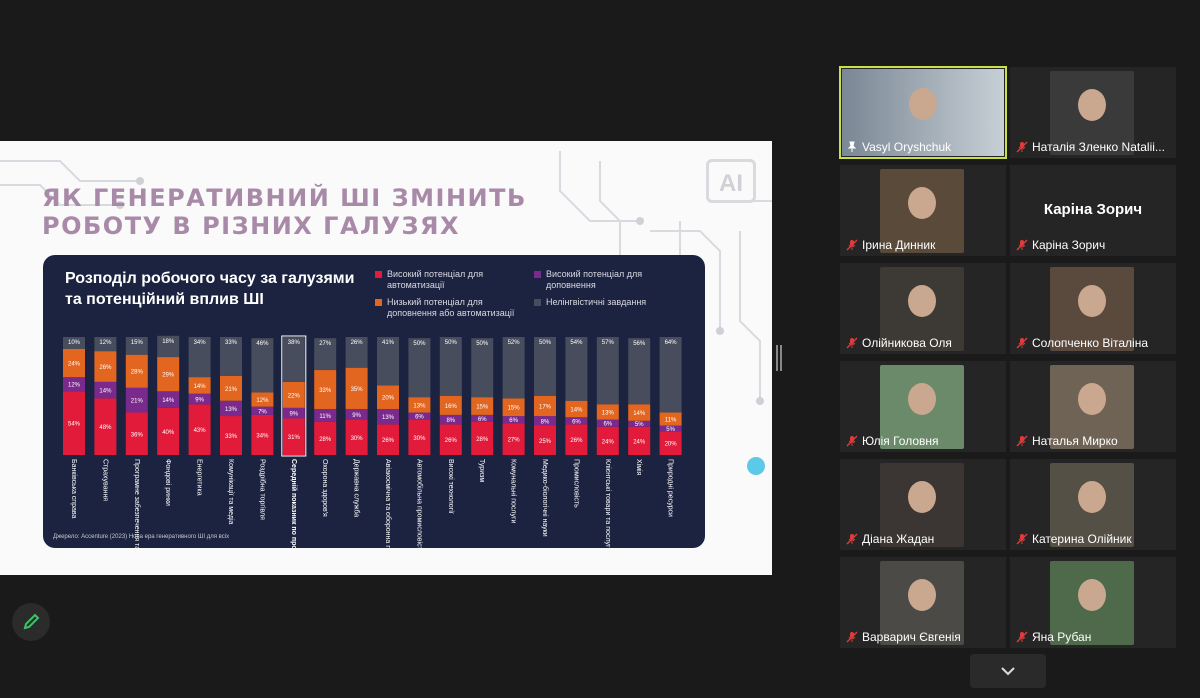 Image resolution: width=1200 pixels, height=698 pixels. I want to click on data-label: 8%, so click(450, 421).